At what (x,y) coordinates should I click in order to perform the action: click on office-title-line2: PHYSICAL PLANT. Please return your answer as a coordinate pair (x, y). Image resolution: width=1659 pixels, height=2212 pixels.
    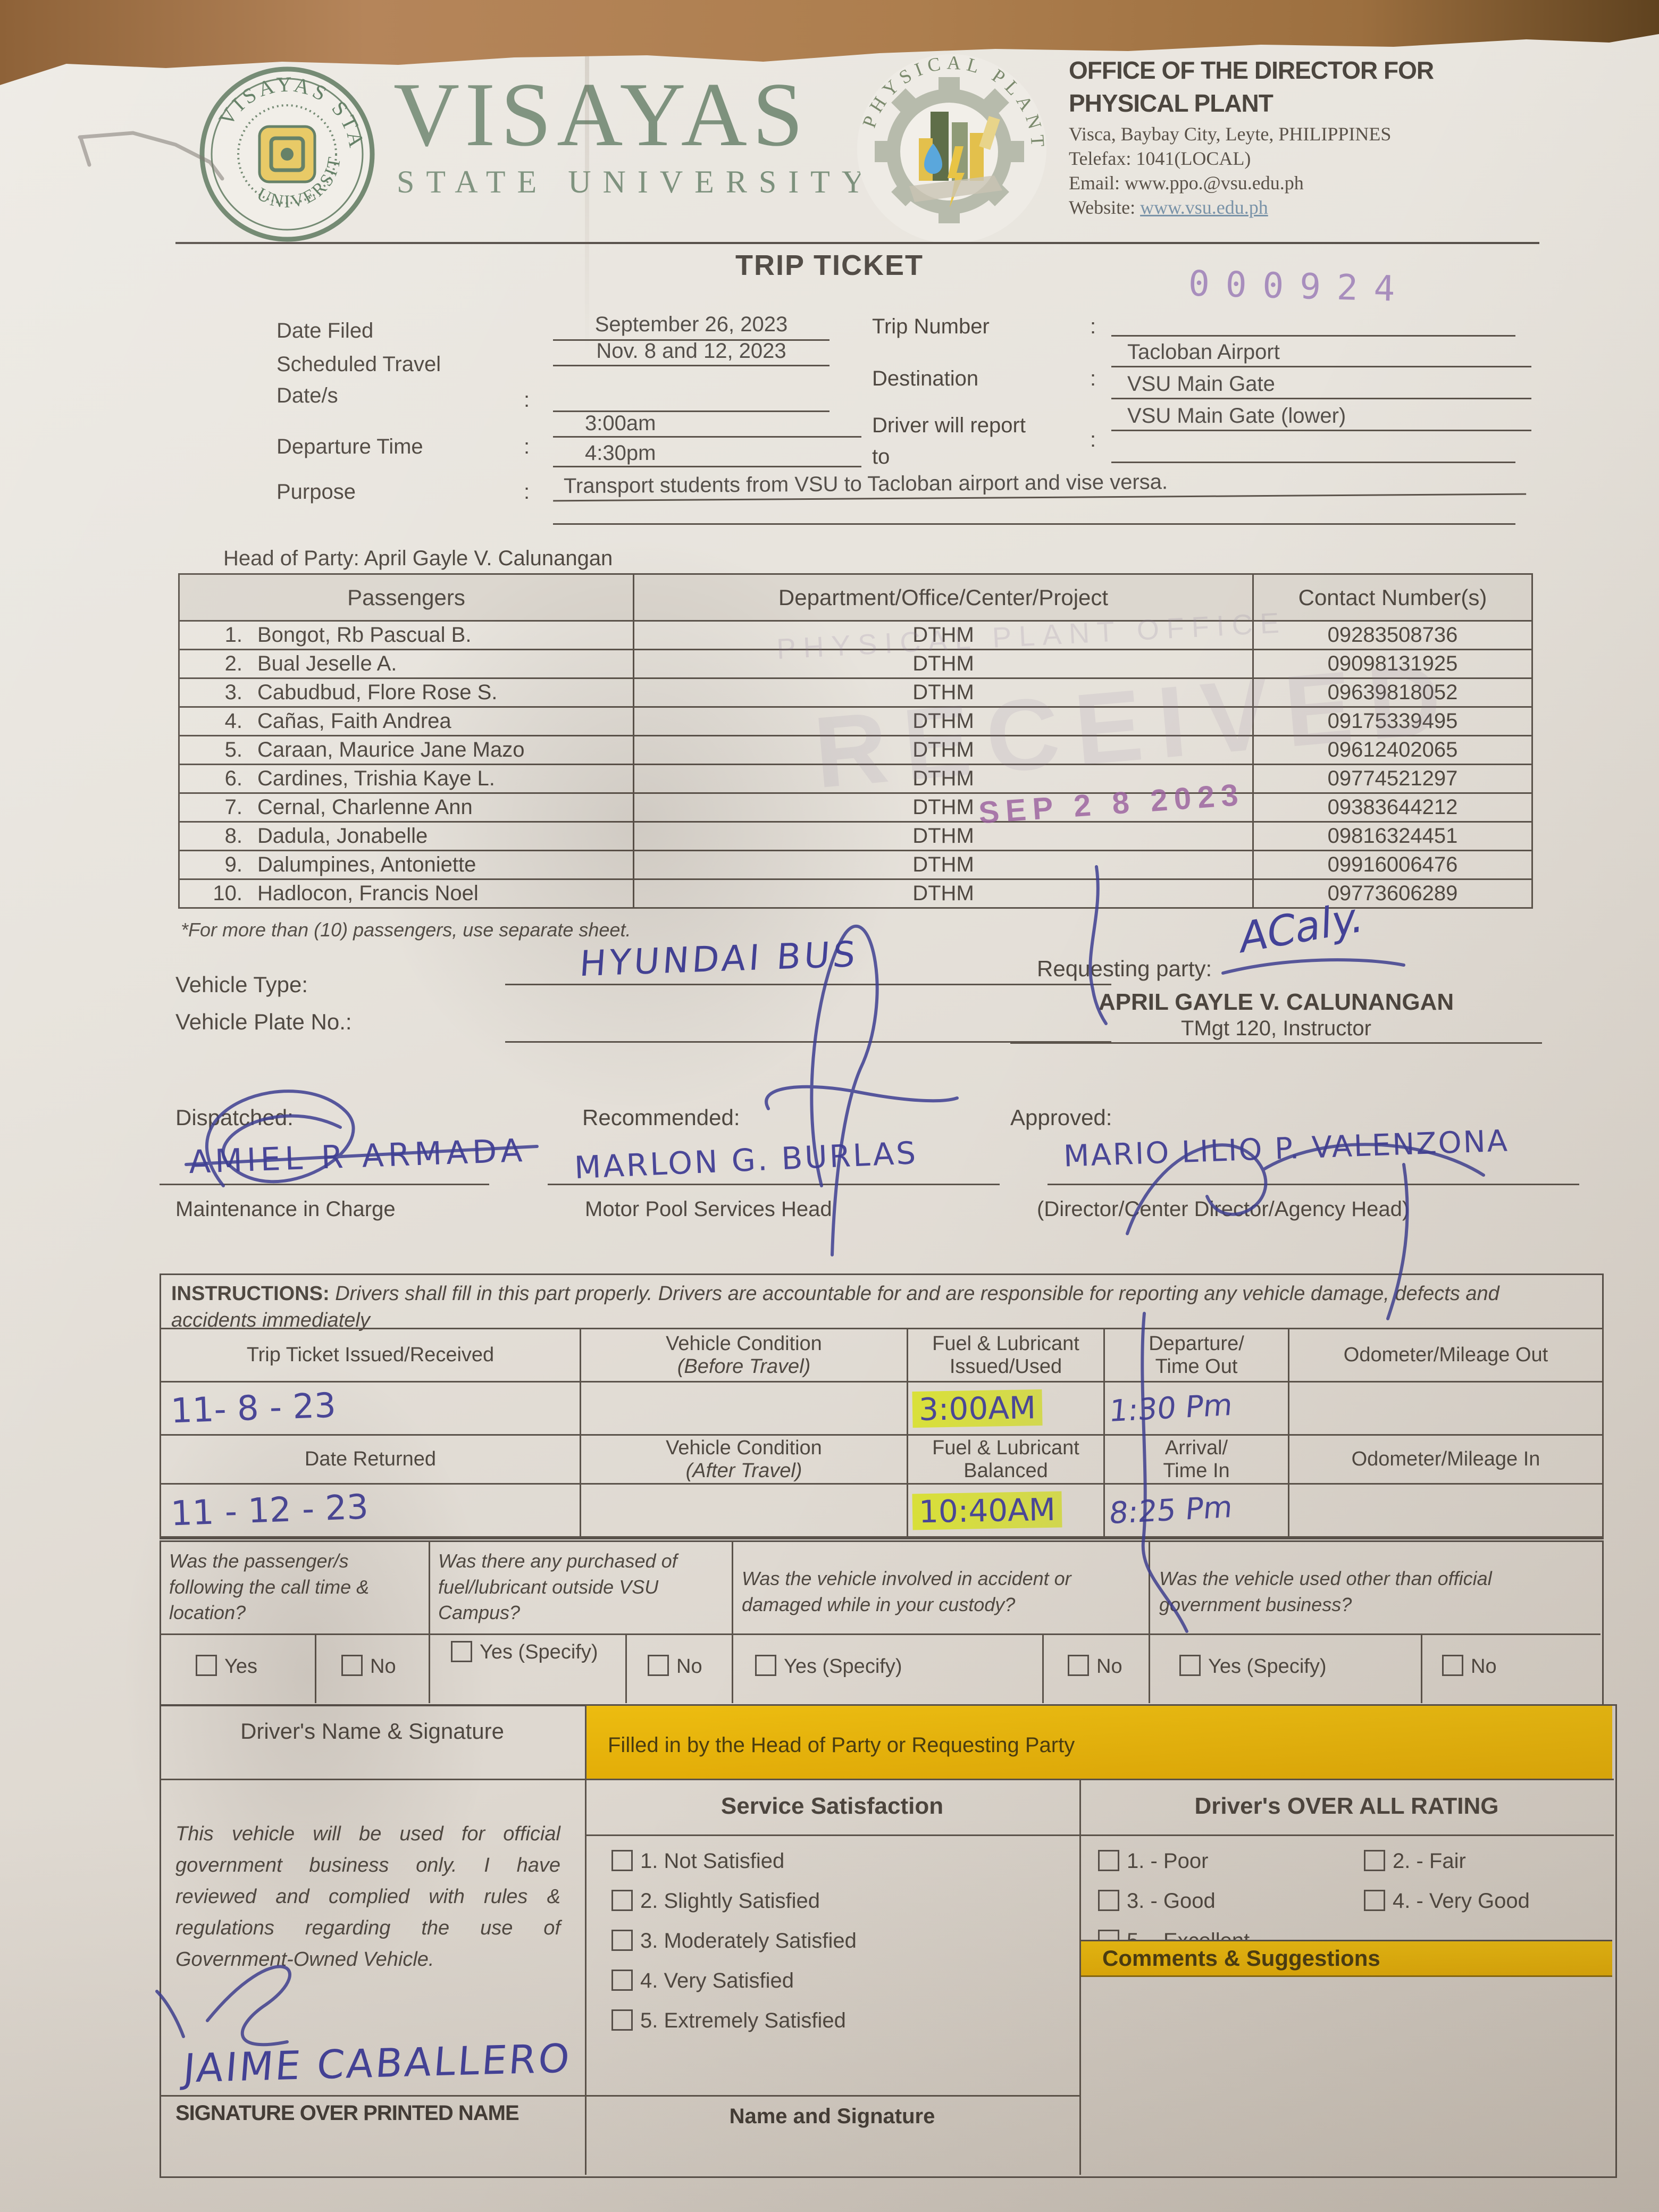
    Looking at the image, I should click on (1171, 103).